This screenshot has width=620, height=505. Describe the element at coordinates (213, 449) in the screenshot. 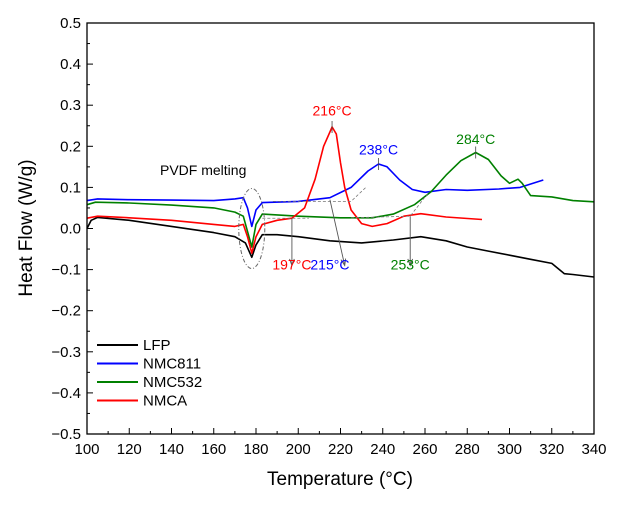

I see `x-tick-label: 160` at that location.